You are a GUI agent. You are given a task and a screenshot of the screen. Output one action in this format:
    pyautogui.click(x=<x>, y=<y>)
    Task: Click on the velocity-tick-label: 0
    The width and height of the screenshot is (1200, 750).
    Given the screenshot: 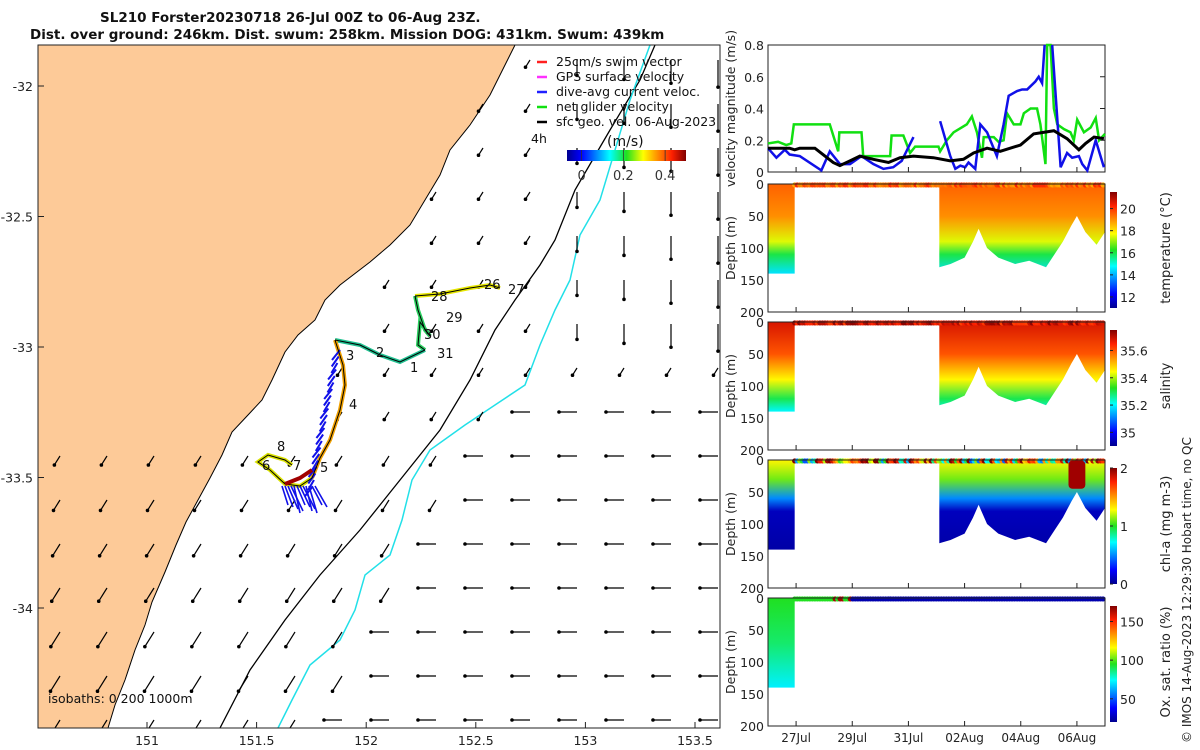 What is the action you would take?
    pyautogui.click(x=760, y=172)
    